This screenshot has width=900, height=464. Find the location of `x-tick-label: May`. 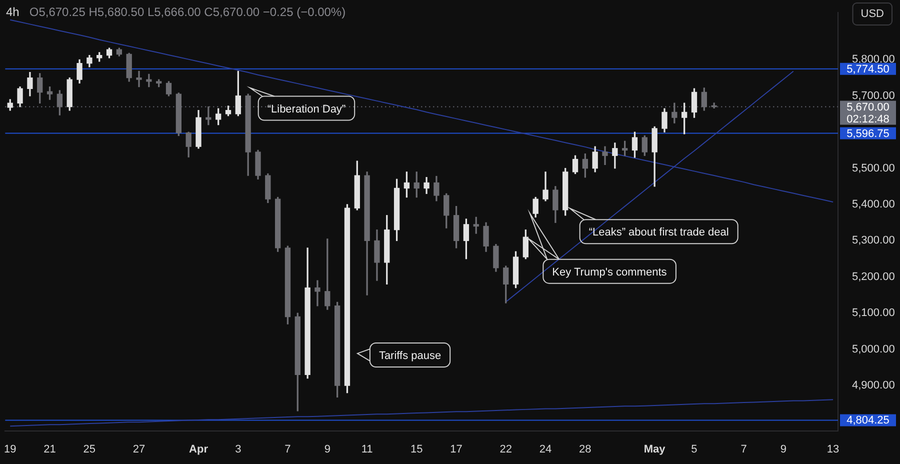

x-tick-label: May is located at coordinates (655, 449).